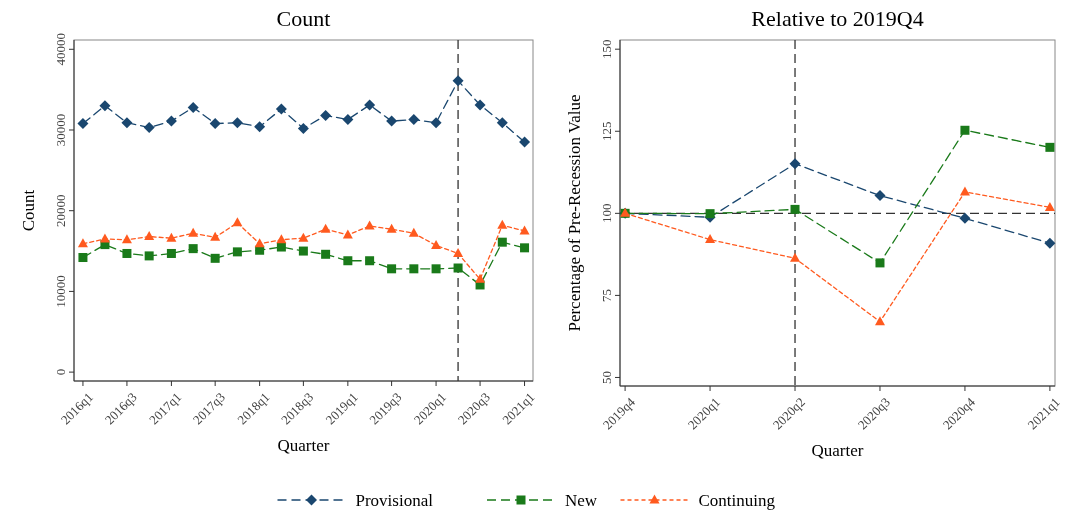  I want to click on y-tick-label: 40000, so click(60, 49).